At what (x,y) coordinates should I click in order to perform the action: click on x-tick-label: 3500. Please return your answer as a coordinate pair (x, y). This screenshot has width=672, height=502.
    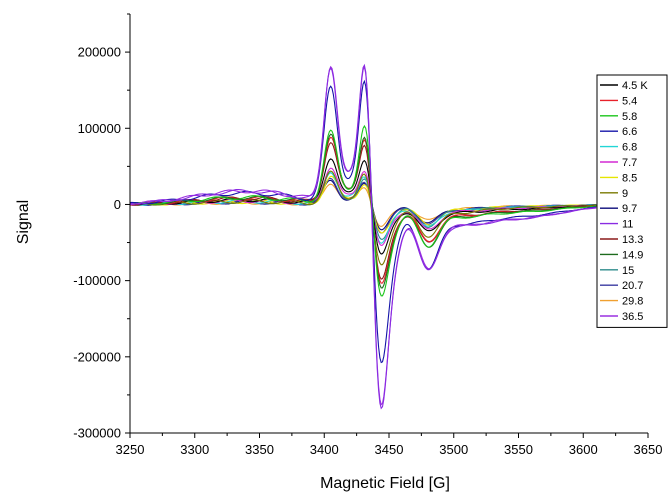
    Looking at the image, I should click on (453, 449).